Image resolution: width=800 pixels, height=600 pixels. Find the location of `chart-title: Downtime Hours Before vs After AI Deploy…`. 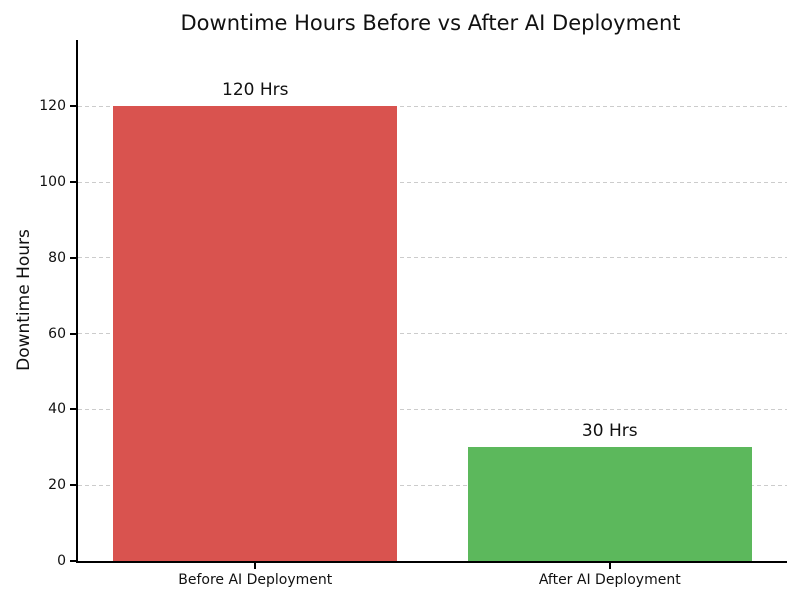

chart-title: Downtime Hours Before vs After AI Deploy… is located at coordinates (430, 23).